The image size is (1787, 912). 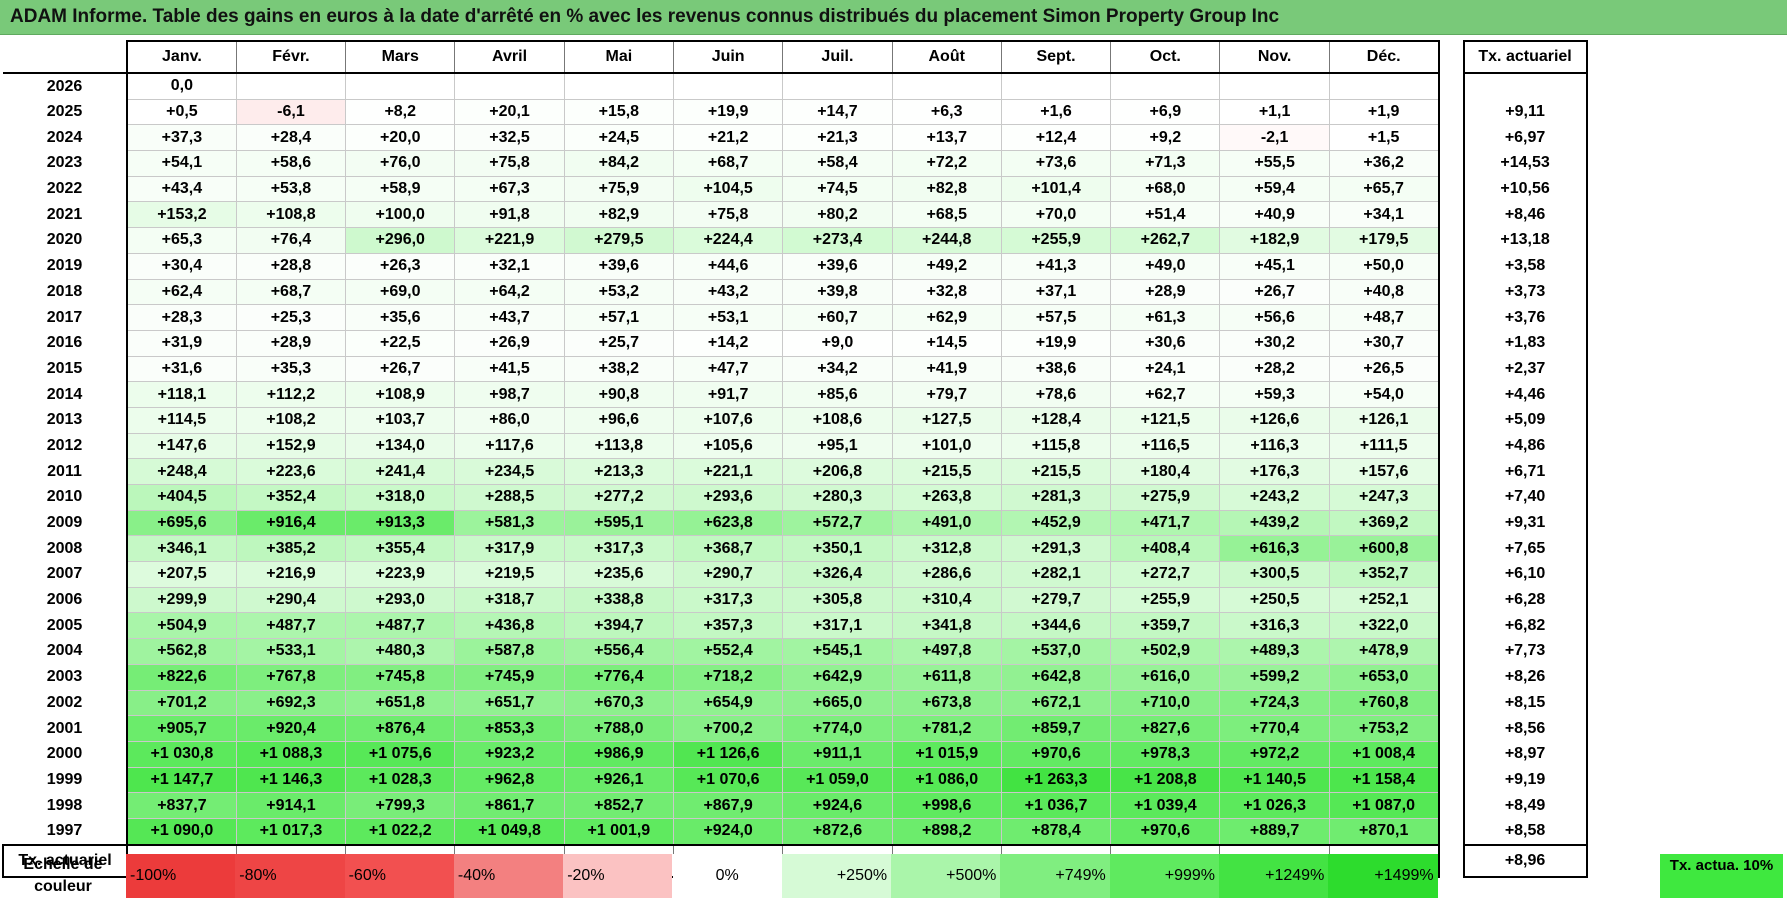 What do you see at coordinates (1384, 138) in the screenshot?
I see `gain-cell: +1,5` at bounding box center [1384, 138].